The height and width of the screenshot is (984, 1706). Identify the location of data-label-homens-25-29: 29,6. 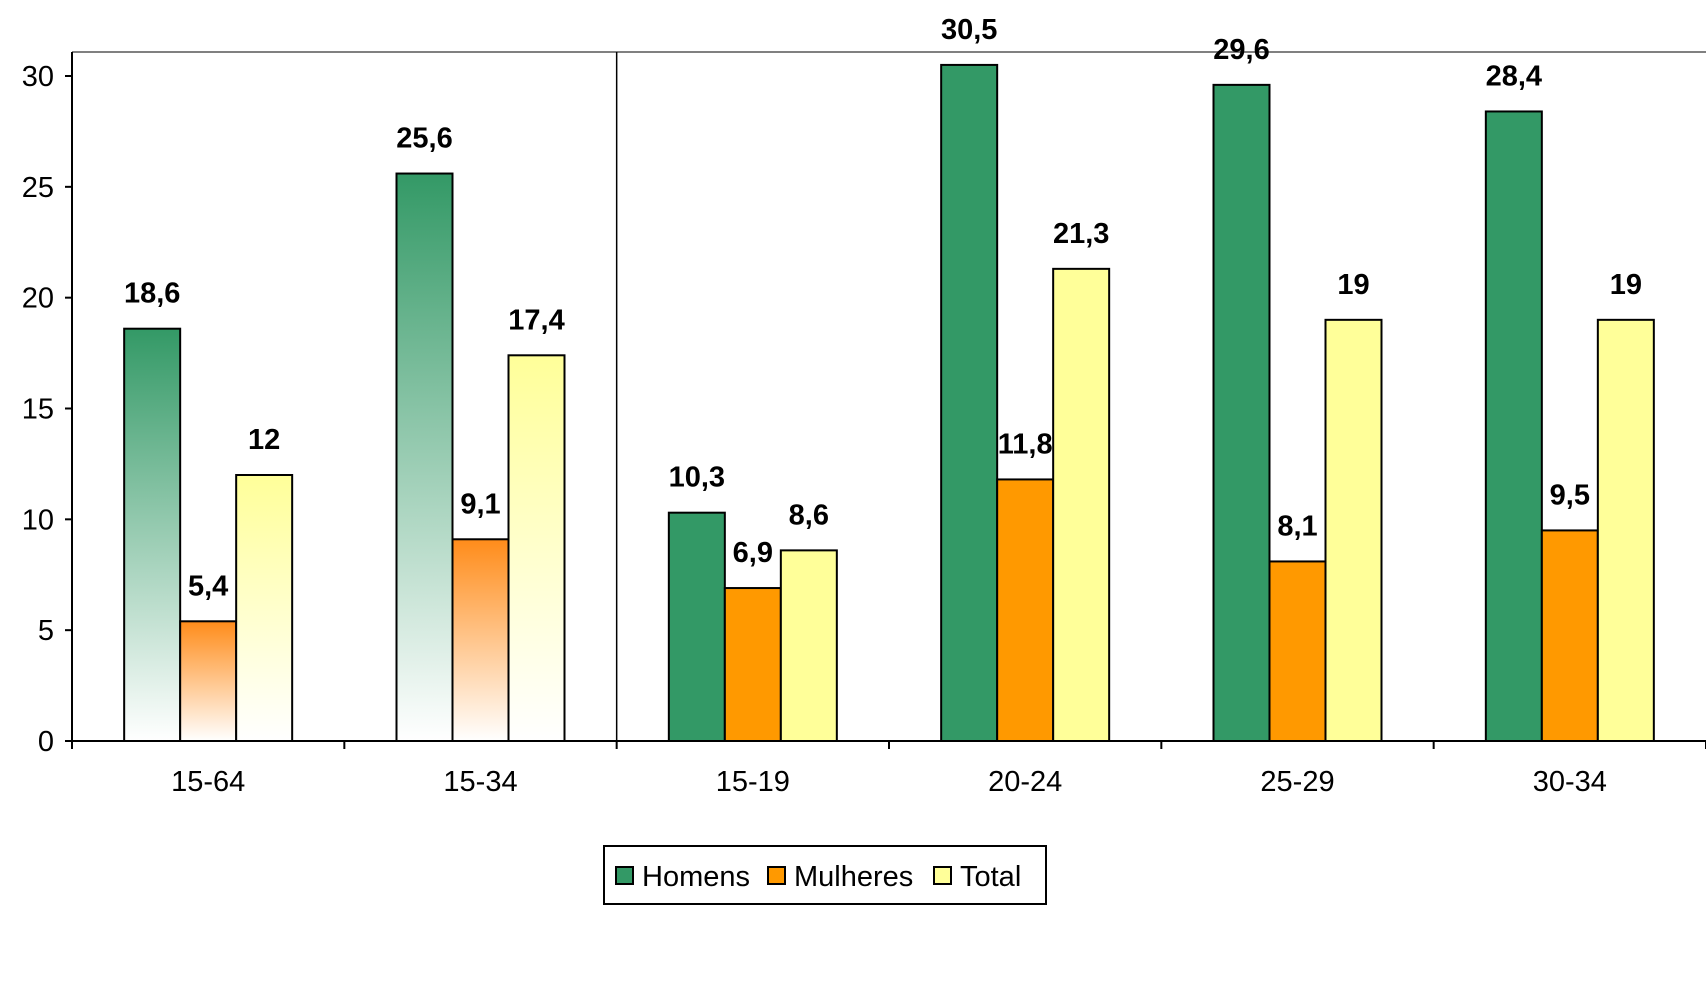
(1241, 50).